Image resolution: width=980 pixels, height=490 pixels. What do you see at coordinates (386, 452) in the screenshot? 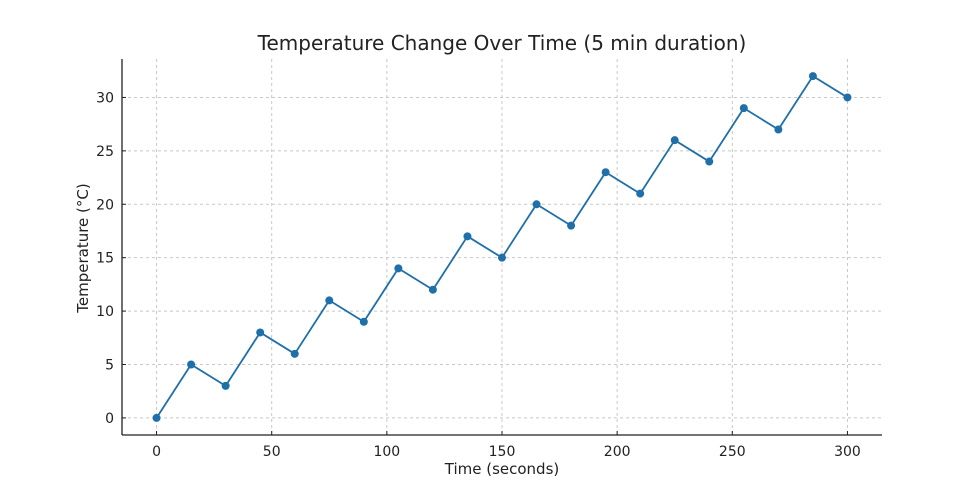
I see `x-tick-label: 100` at bounding box center [386, 452].